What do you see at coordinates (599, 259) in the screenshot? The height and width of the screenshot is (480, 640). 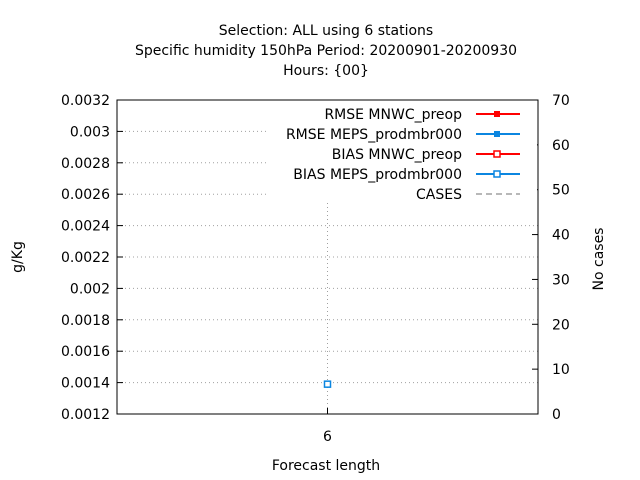 I see `y2-axis-label: No cases` at bounding box center [599, 259].